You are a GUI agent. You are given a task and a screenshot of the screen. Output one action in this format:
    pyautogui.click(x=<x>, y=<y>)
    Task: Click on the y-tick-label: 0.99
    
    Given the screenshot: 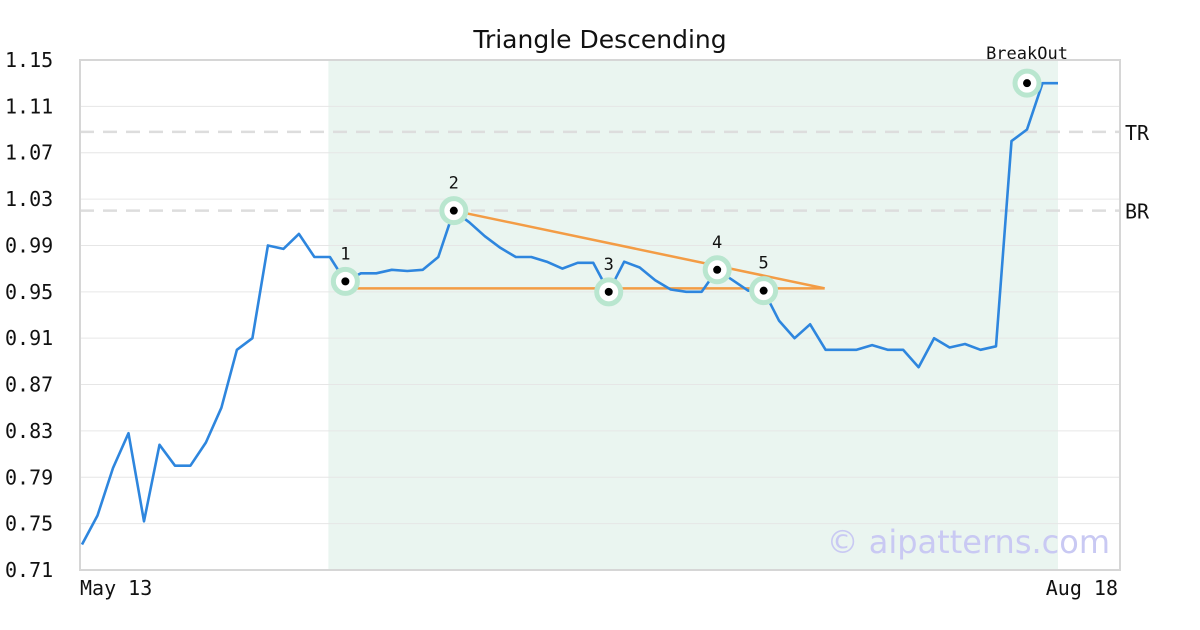 What is the action you would take?
    pyautogui.click(x=29, y=245)
    